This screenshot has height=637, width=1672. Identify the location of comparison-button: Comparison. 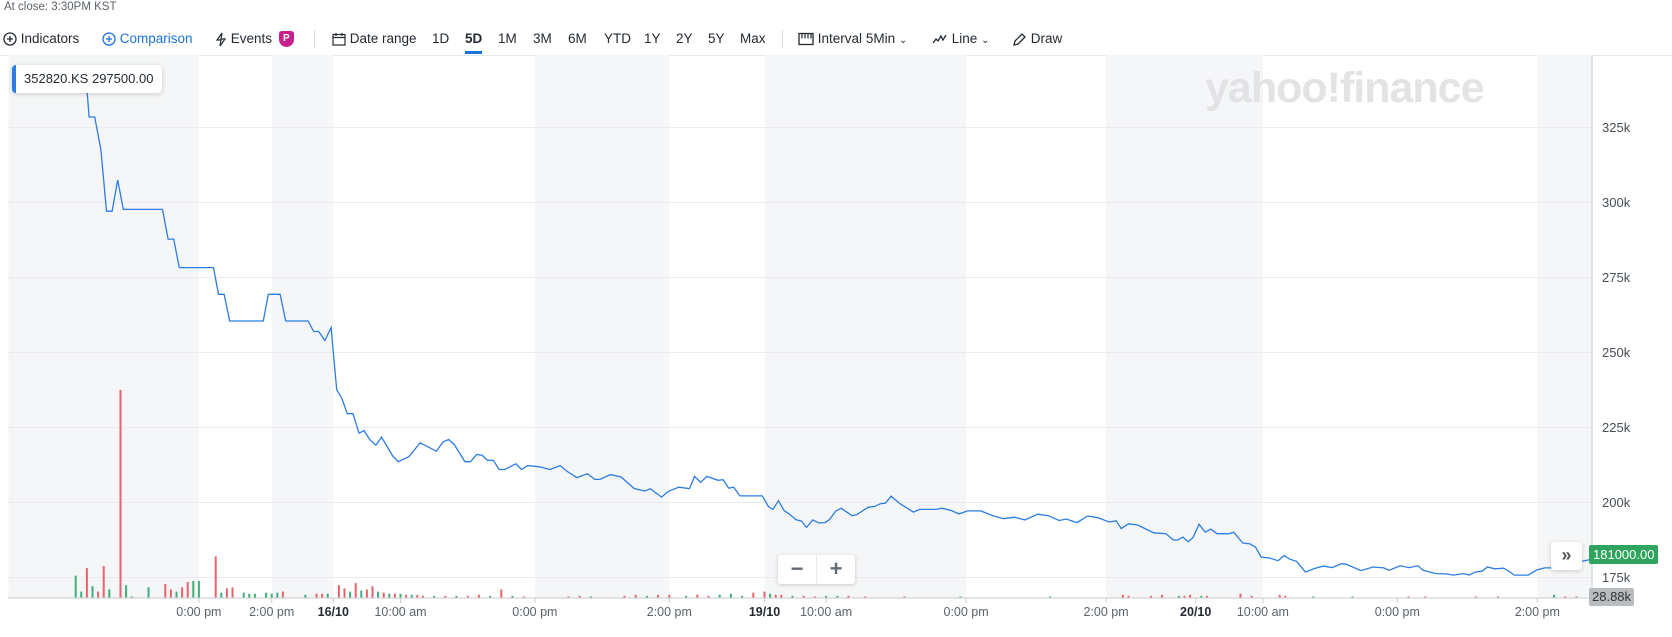
(147, 39).